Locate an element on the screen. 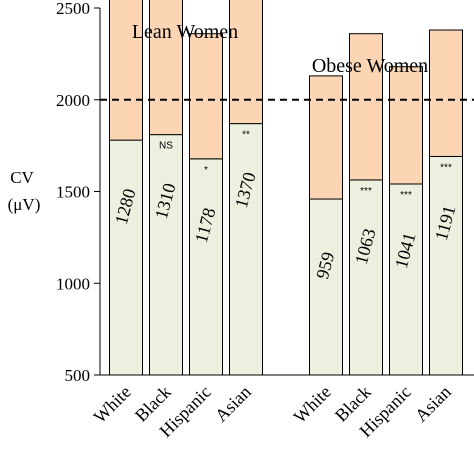 The image size is (474, 458). group-label: Lean Women is located at coordinates (185, 32).